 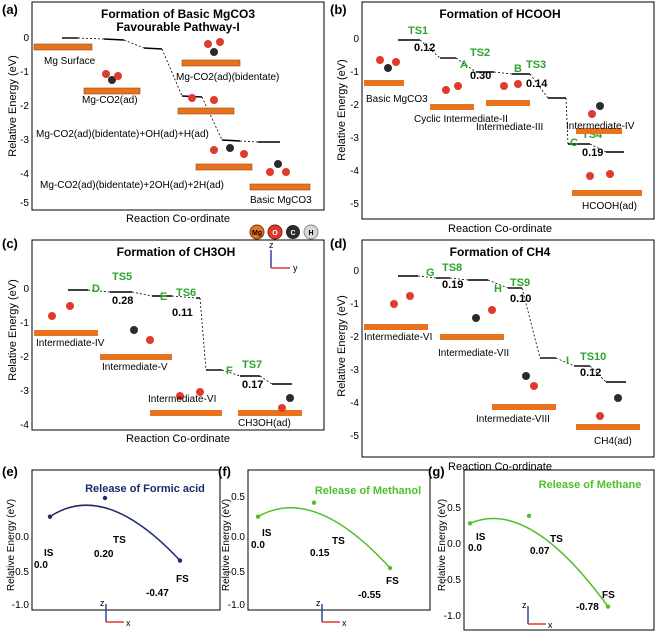 I want to click on plot-frame-a, so click(x=178, y=106).